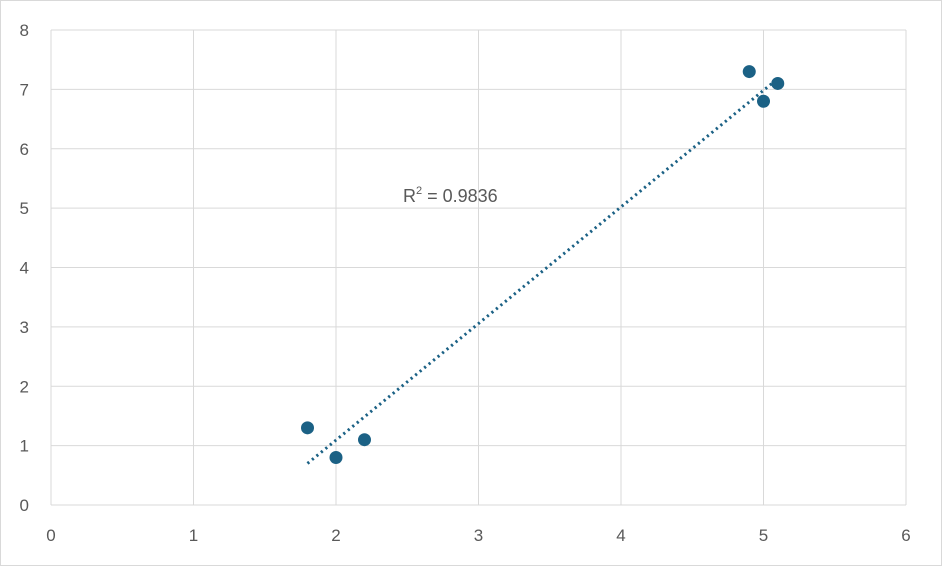  Describe the element at coordinates (24, 208) in the screenshot. I see `y-tick-label: 5` at that location.